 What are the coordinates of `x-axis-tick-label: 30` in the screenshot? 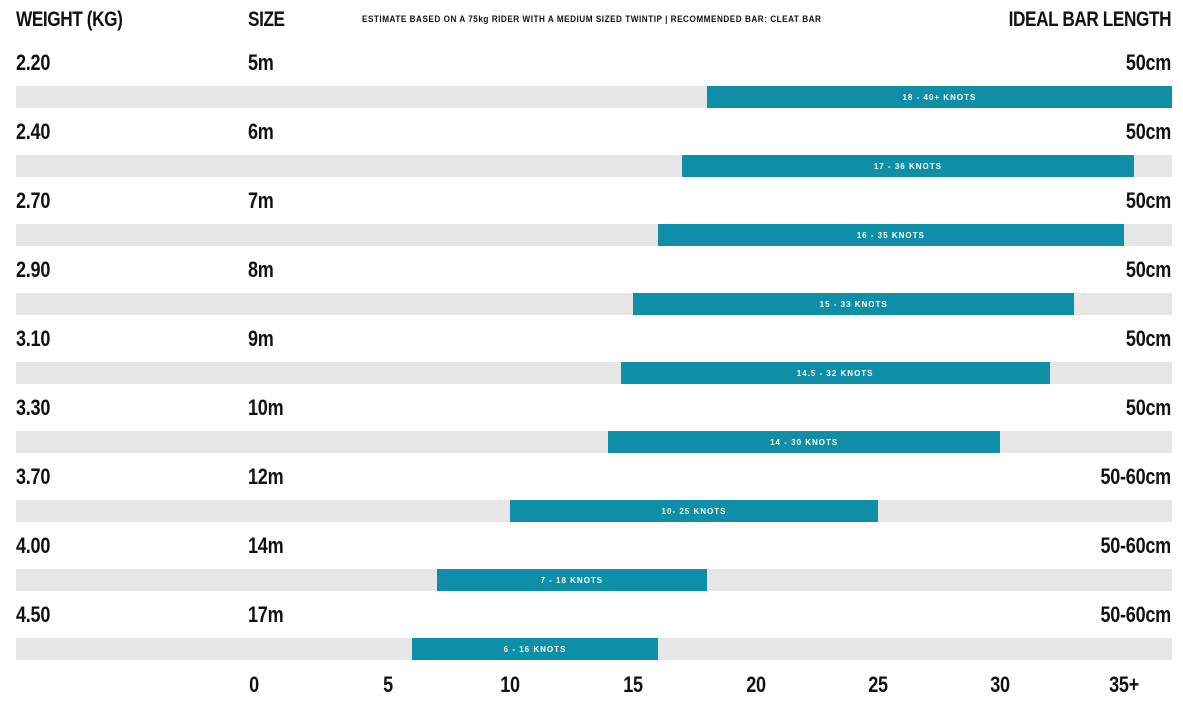 It's located at (1000, 684).